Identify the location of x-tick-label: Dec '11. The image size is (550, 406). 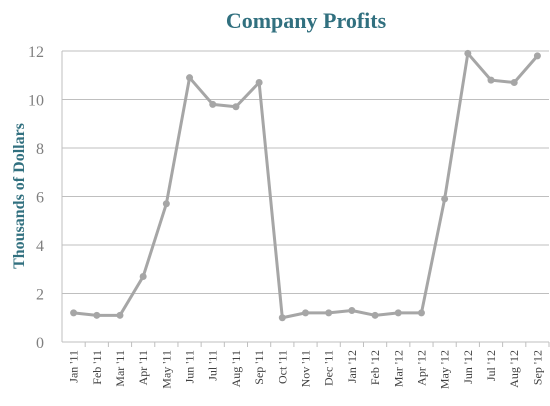
(329, 368).